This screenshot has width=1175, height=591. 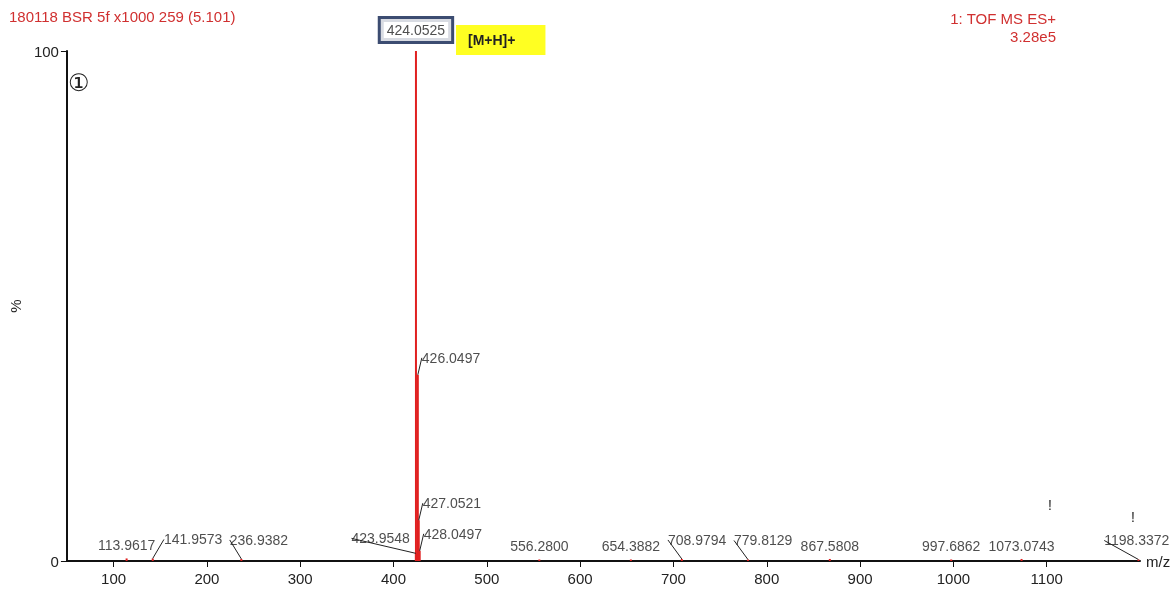 I want to click on annotation: 141.9573, so click(x=193, y=539).